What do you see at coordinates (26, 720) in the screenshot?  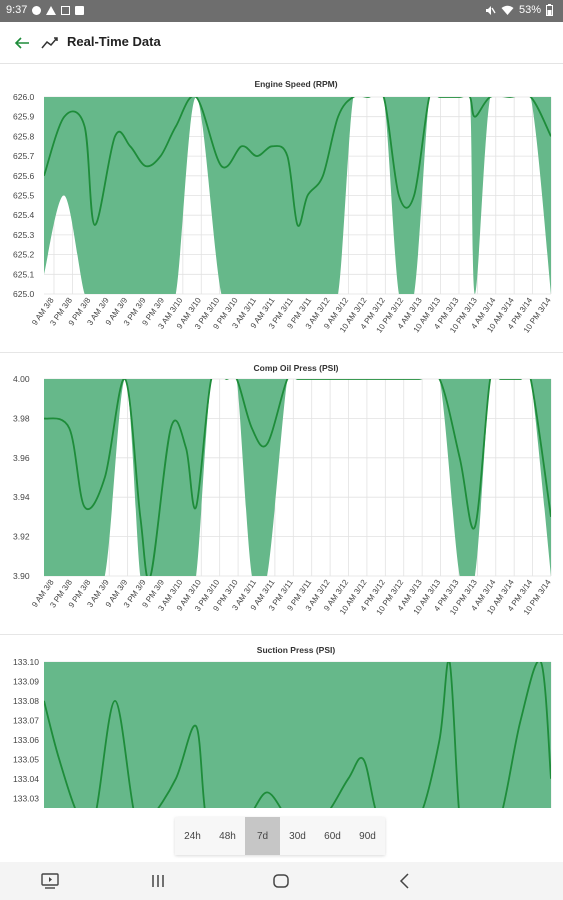 I see `y-tick-label: 133.07` at bounding box center [26, 720].